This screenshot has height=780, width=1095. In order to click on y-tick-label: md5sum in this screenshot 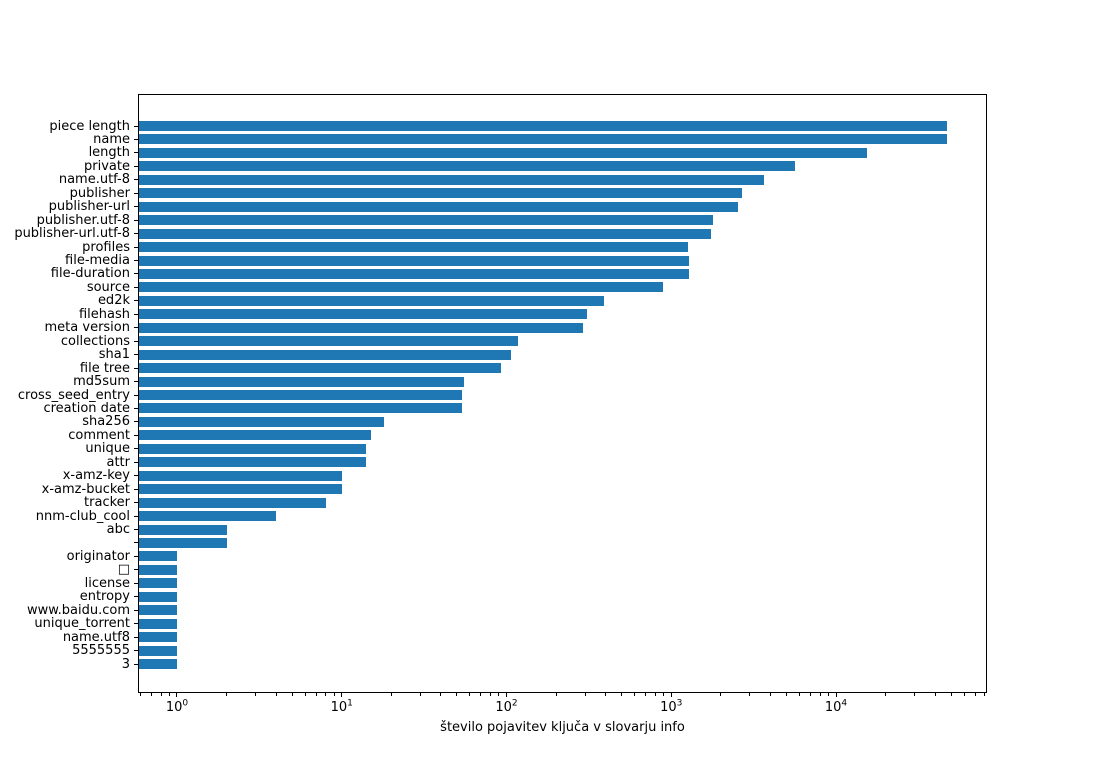, I will do `click(101, 382)`.